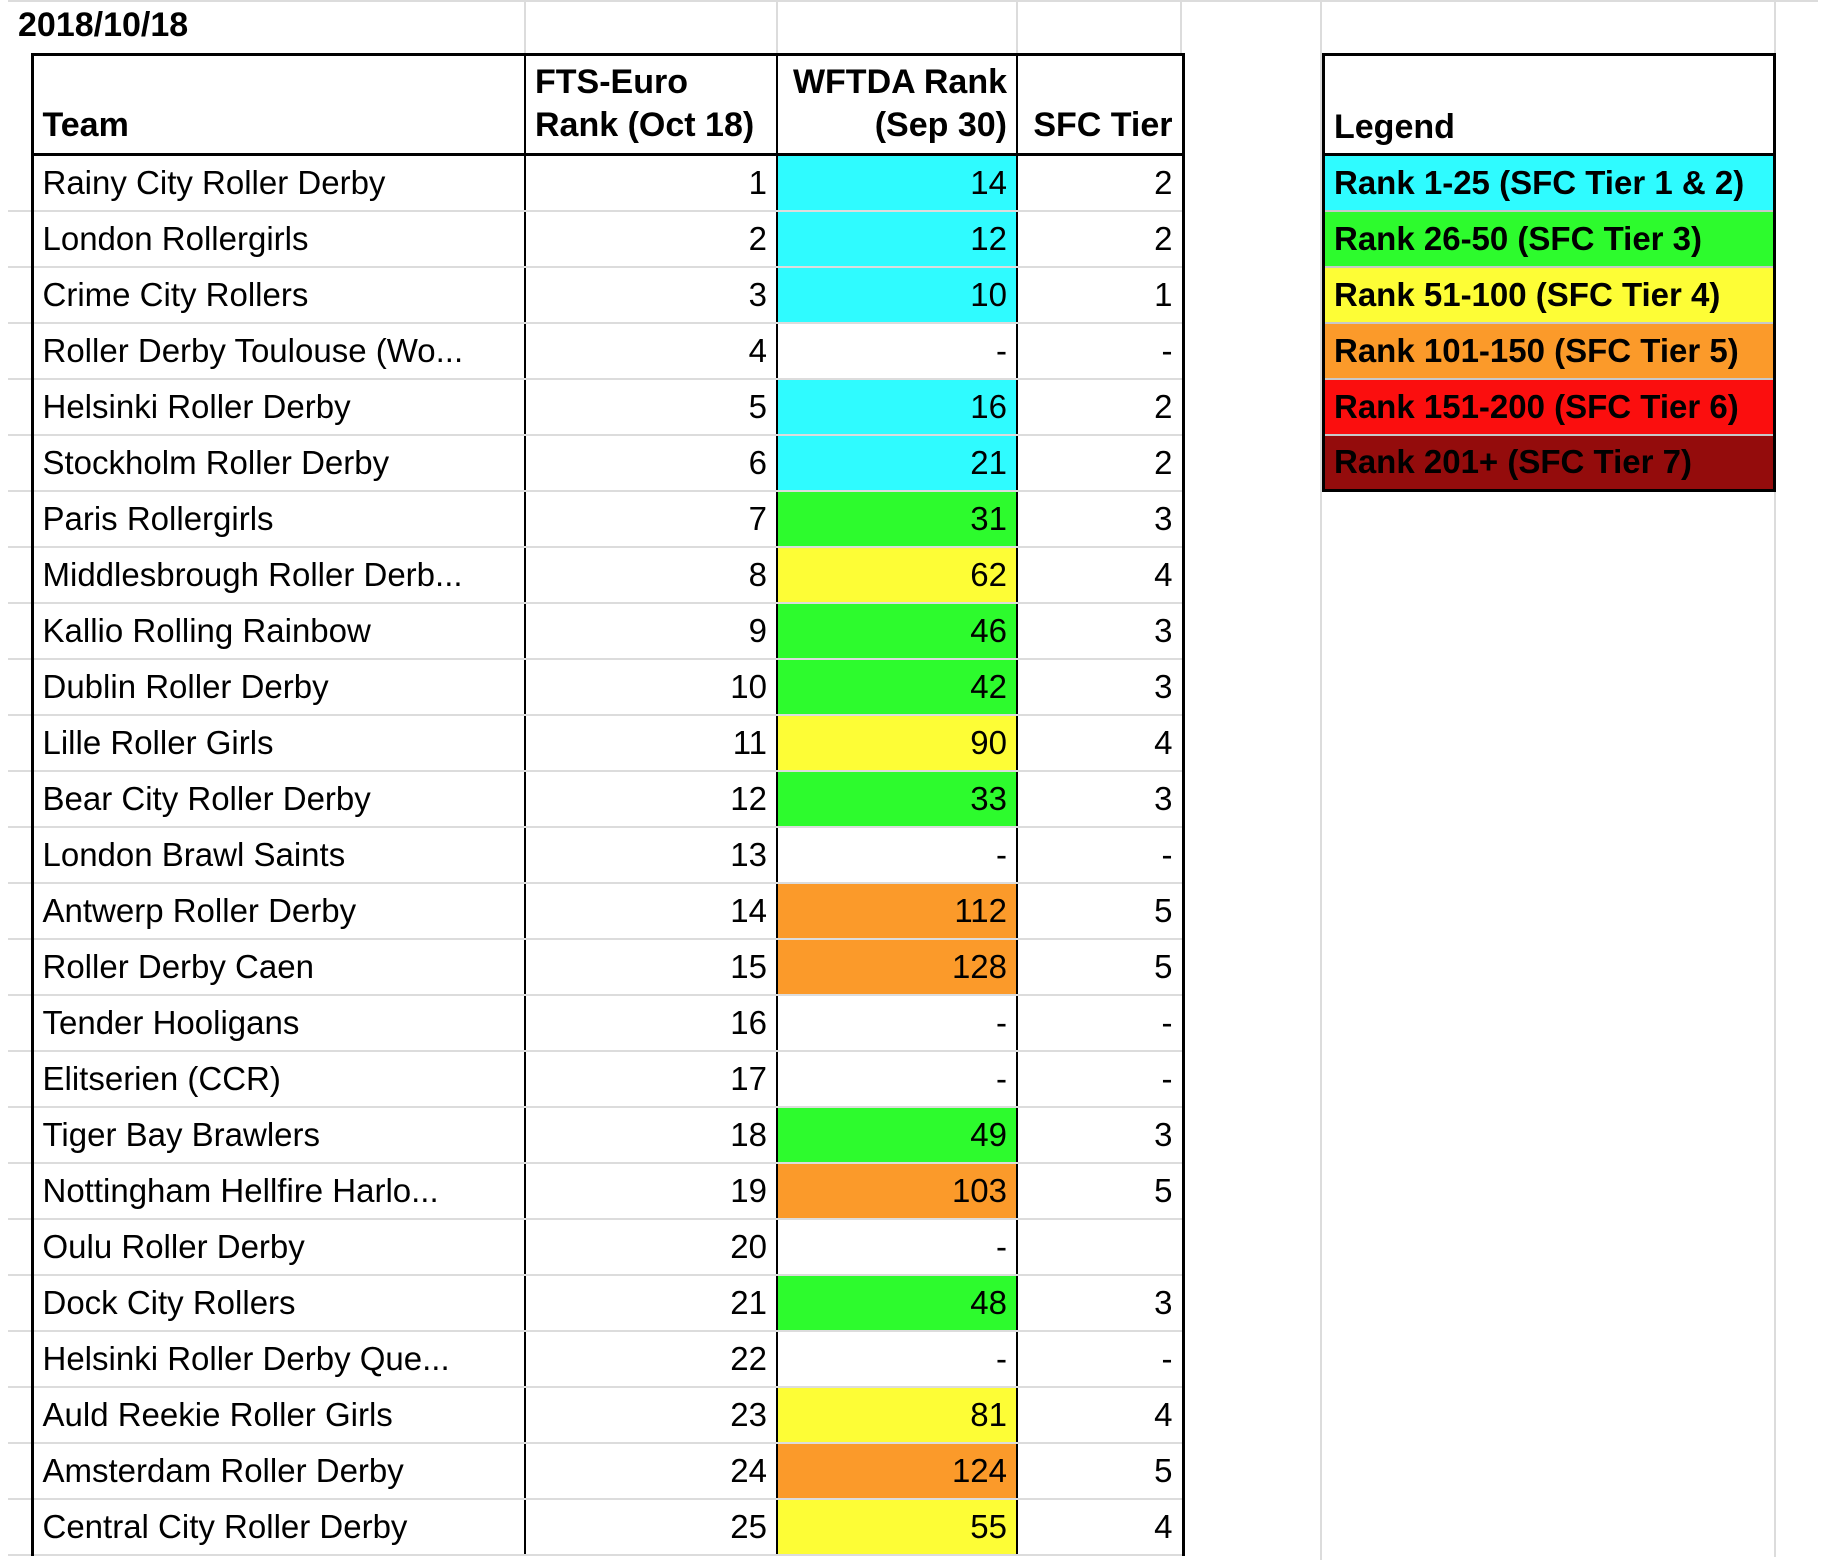 This screenshot has height=1566, width=1824. What do you see at coordinates (277, 687) in the screenshot?
I see `cell-team: Dublin Roller Derby` at bounding box center [277, 687].